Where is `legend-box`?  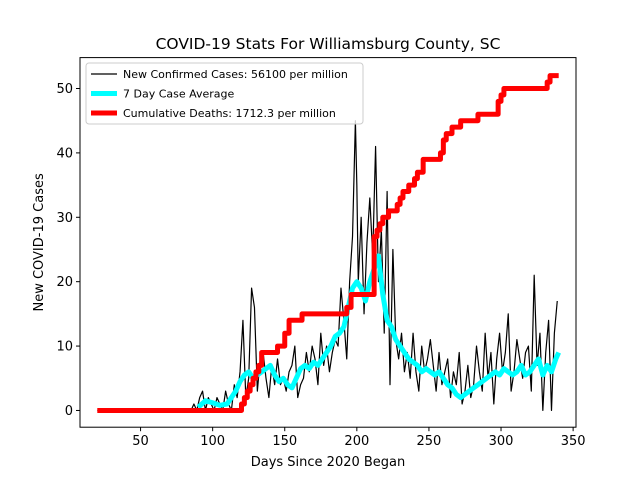
legend-box is located at coordinates (224, 93).